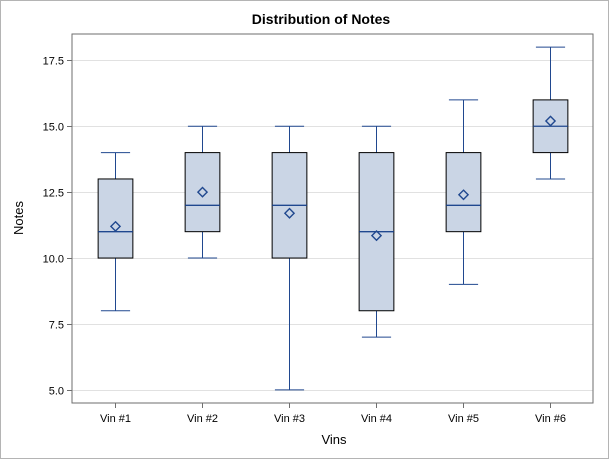 The height and width of the screenshot is (463, 609). What do you see at coordinates (115, 419) in the screenshot?
I see `x-tick-label: Vin #1` at bounding box center [115, 419].